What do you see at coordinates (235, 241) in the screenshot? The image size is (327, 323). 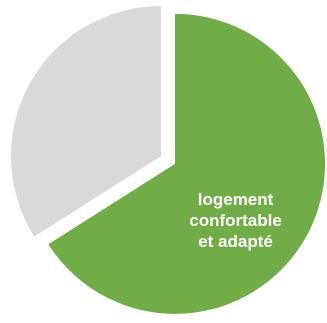 I see `pie-slice-label-line: et adapté` at bounding box center [235, 241].